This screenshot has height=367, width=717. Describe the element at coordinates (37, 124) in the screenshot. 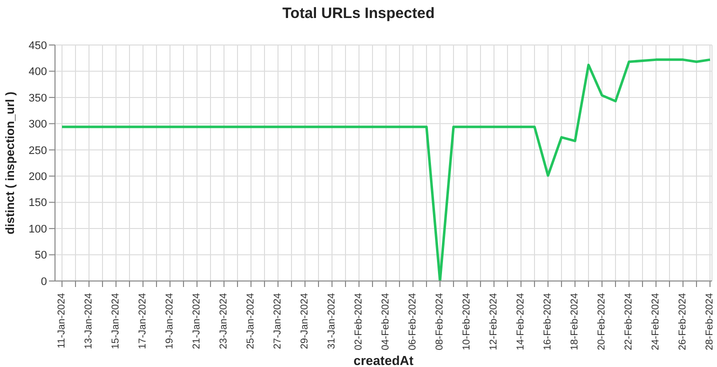

I see `y-tick-label: 300` at that location.